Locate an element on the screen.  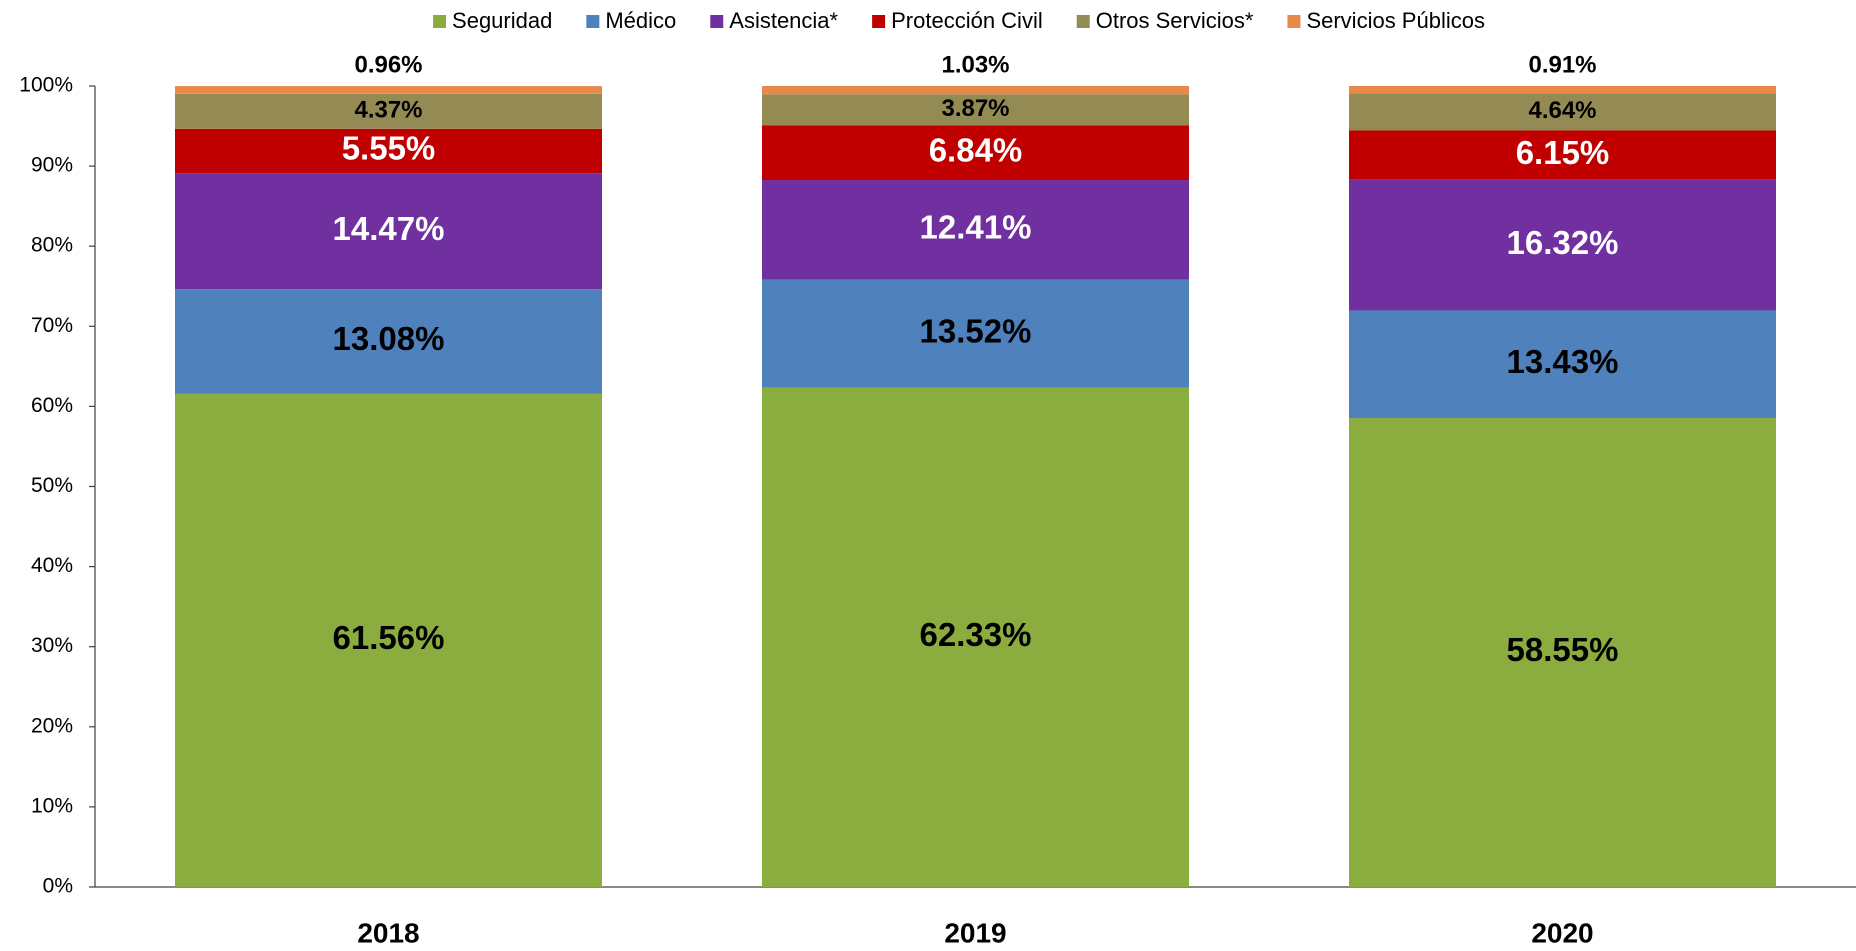
data-label: 58.55% is located at coordinates (1563, 649).